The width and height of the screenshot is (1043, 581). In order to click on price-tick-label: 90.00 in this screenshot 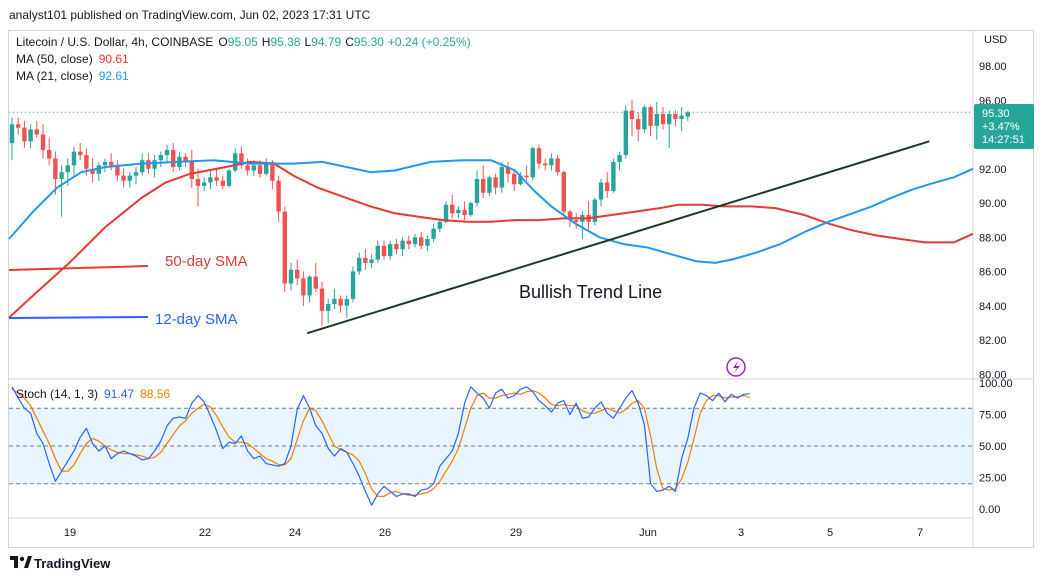, I will do `click(993, 204)`.